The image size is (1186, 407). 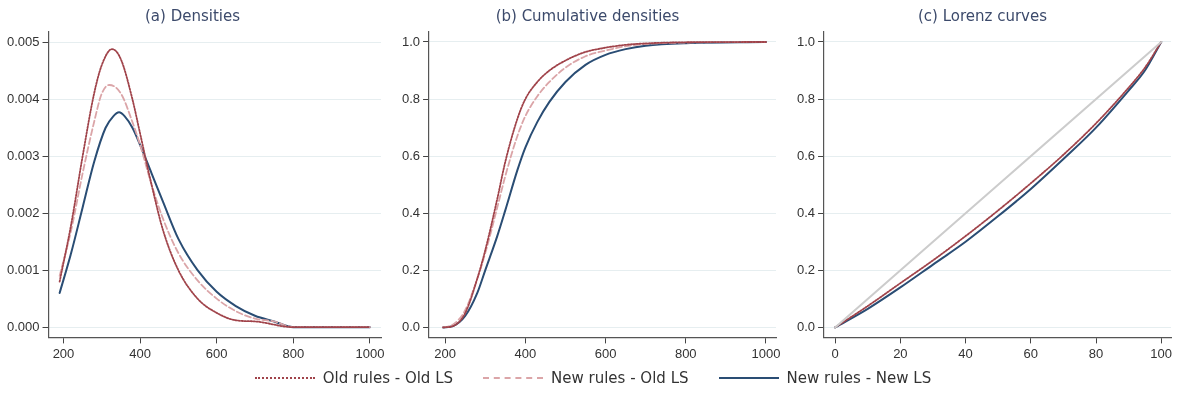 What do you see at coordinates (23, 155) in the screenshot?
I see `y-tick-label: 0.003` at bounding box center [23, 155].